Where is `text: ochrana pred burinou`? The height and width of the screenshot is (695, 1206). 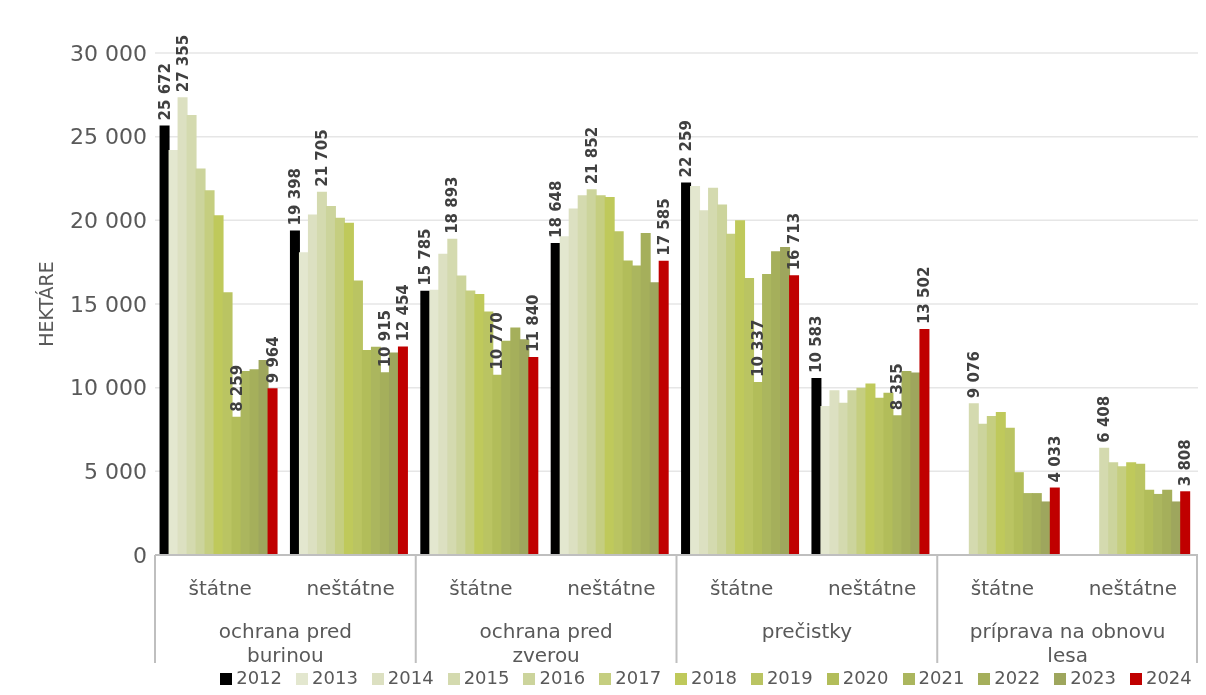 text: ochrana pred burinou is located at coordinates (285, 643).